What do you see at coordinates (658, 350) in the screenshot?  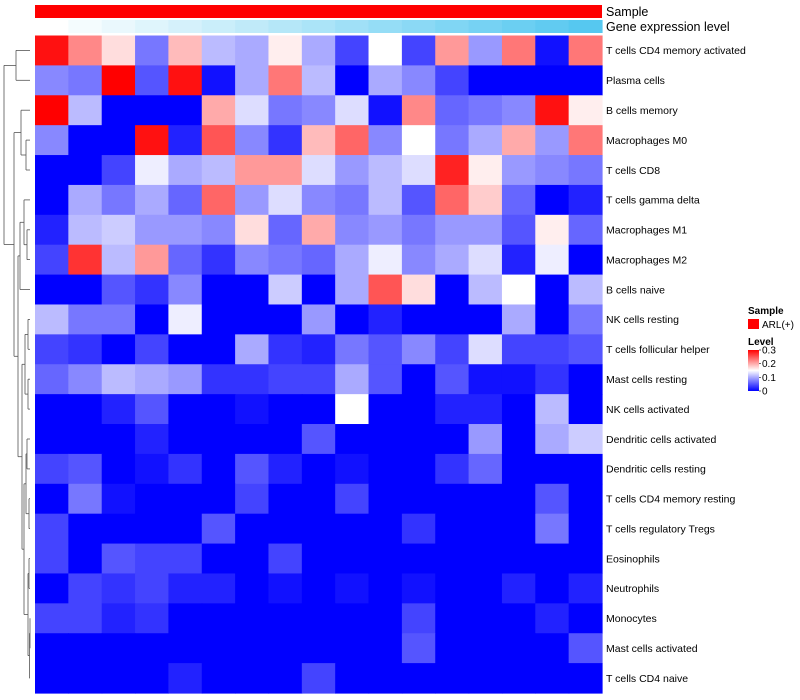 I see `row-label: T cells follicular helper` at bounding box center [658, 350].